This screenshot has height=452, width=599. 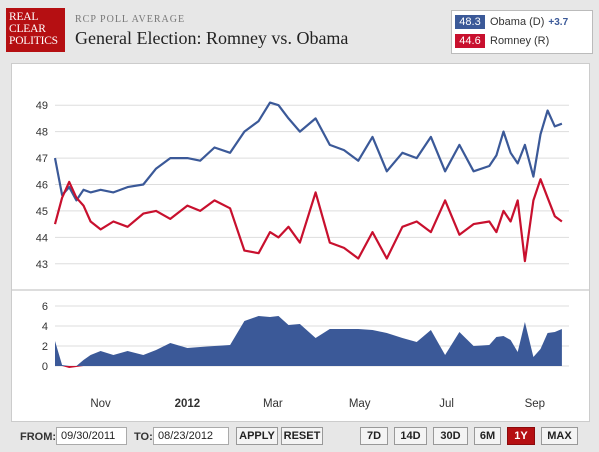 What do you see at coordinates (42, 106) in the screenshot?
I see `y-tick-label: 49` at bounding box center [42, 106].